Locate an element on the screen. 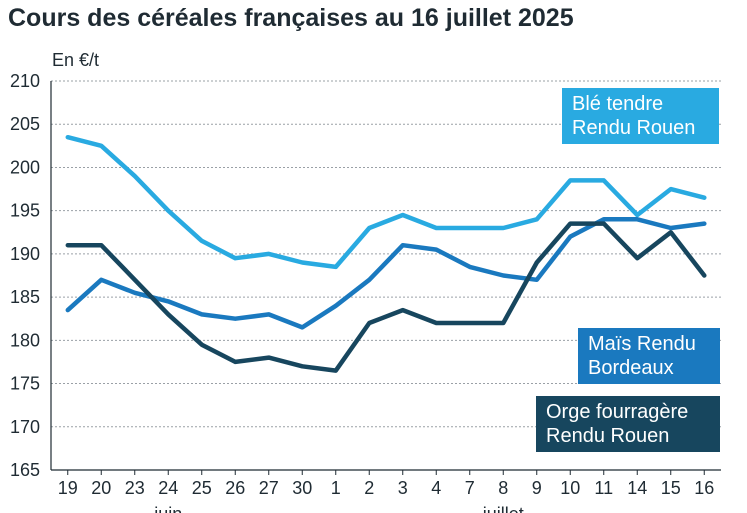 The image size is (747, 513). y-tick-label: 200 is located at coordinates (25, 167).